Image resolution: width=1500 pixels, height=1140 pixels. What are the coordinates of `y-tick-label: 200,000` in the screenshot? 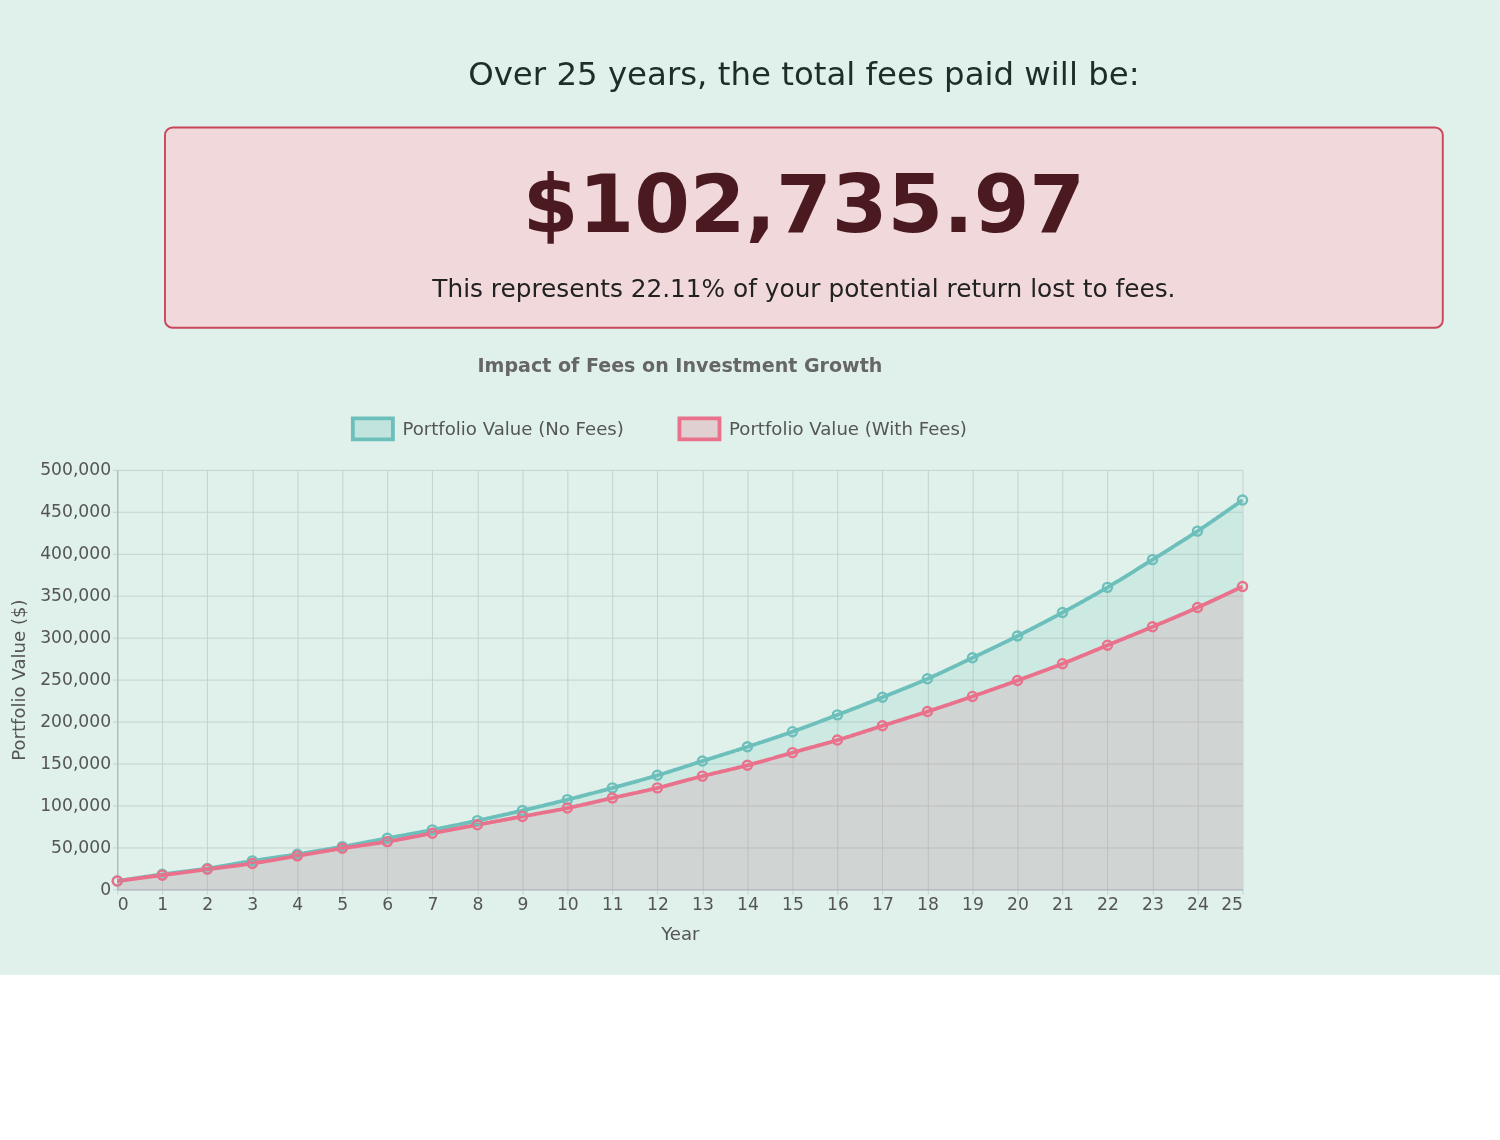 It's located at (76, 720).